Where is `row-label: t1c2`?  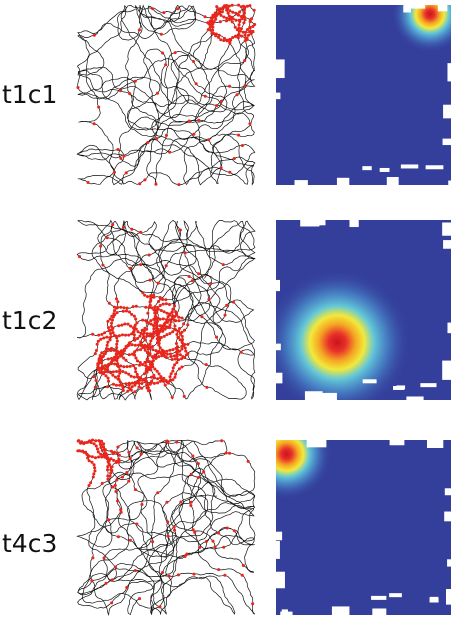 row-label: t1c2 is located at coordinates (29, 320).